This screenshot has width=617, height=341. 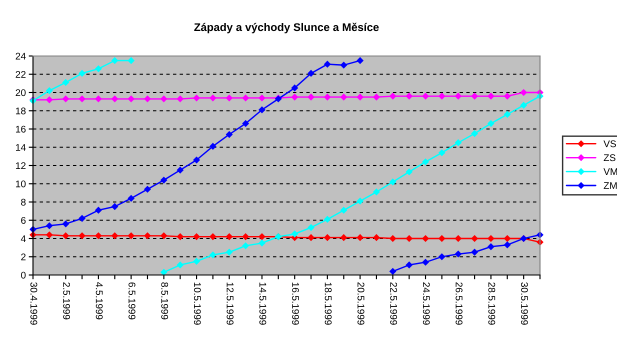 I want to click on x-tick-label: 22.5.1999, so click(x=394, y=303).